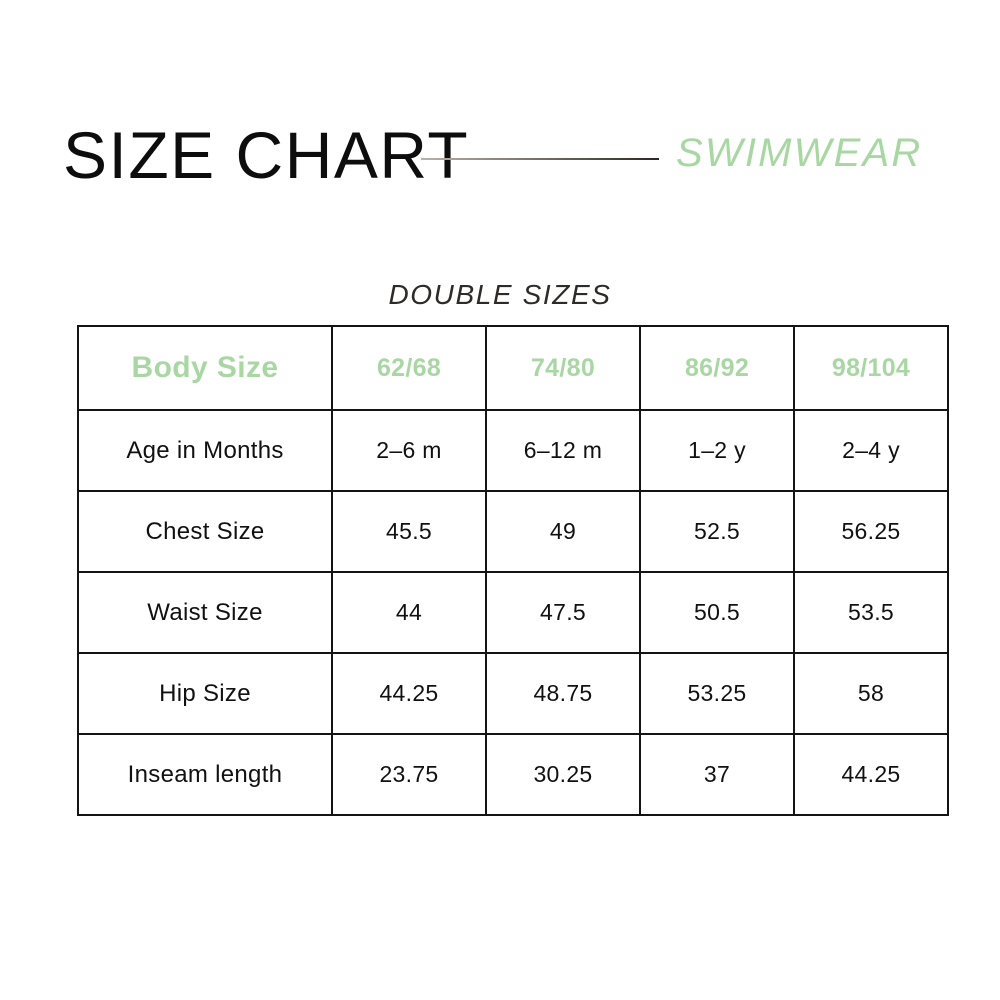  I want to click on cell-hip-size-62-68: 44.25, so click(409, 693).